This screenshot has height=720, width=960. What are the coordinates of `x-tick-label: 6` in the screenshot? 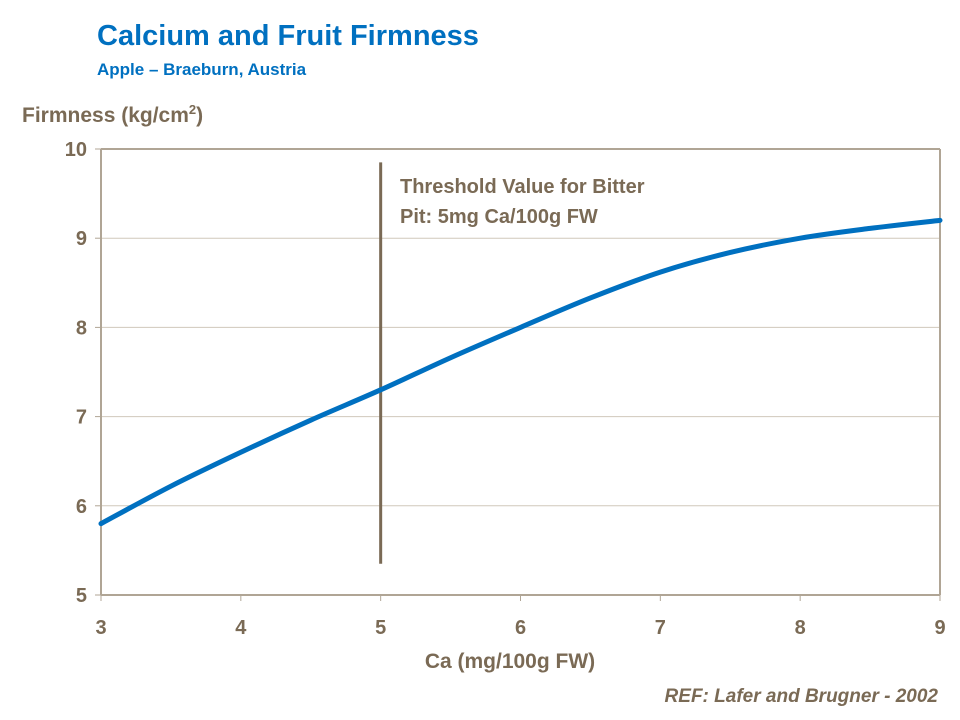 It's located at (520, 628).